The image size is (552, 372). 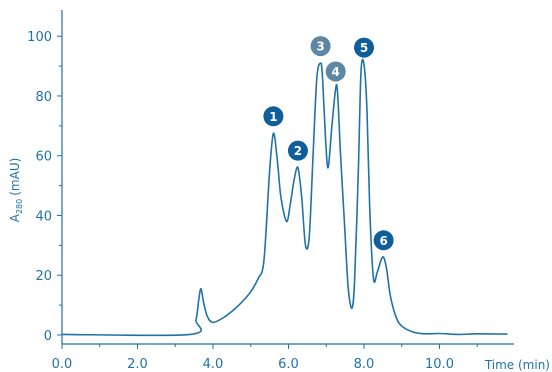 I want to click on peak-marker-4: 4, so click(x=335, y=71).